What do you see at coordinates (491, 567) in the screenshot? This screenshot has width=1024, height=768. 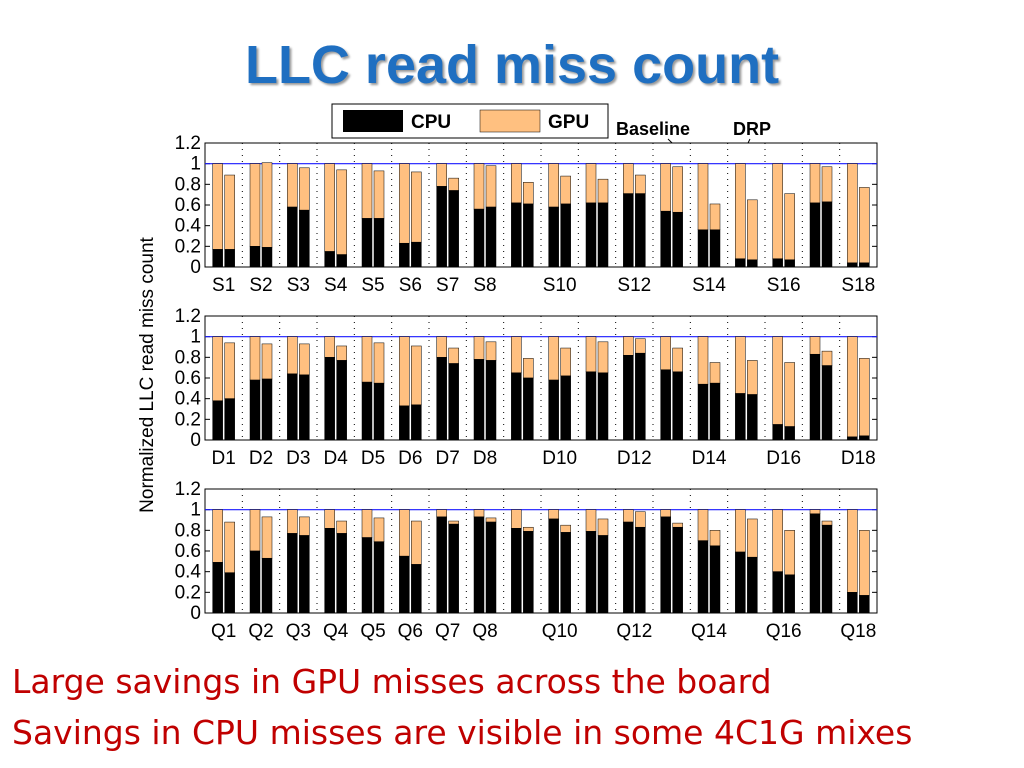 I see `bar-drp-cpu-Q8` at bounding box center [491, 567].